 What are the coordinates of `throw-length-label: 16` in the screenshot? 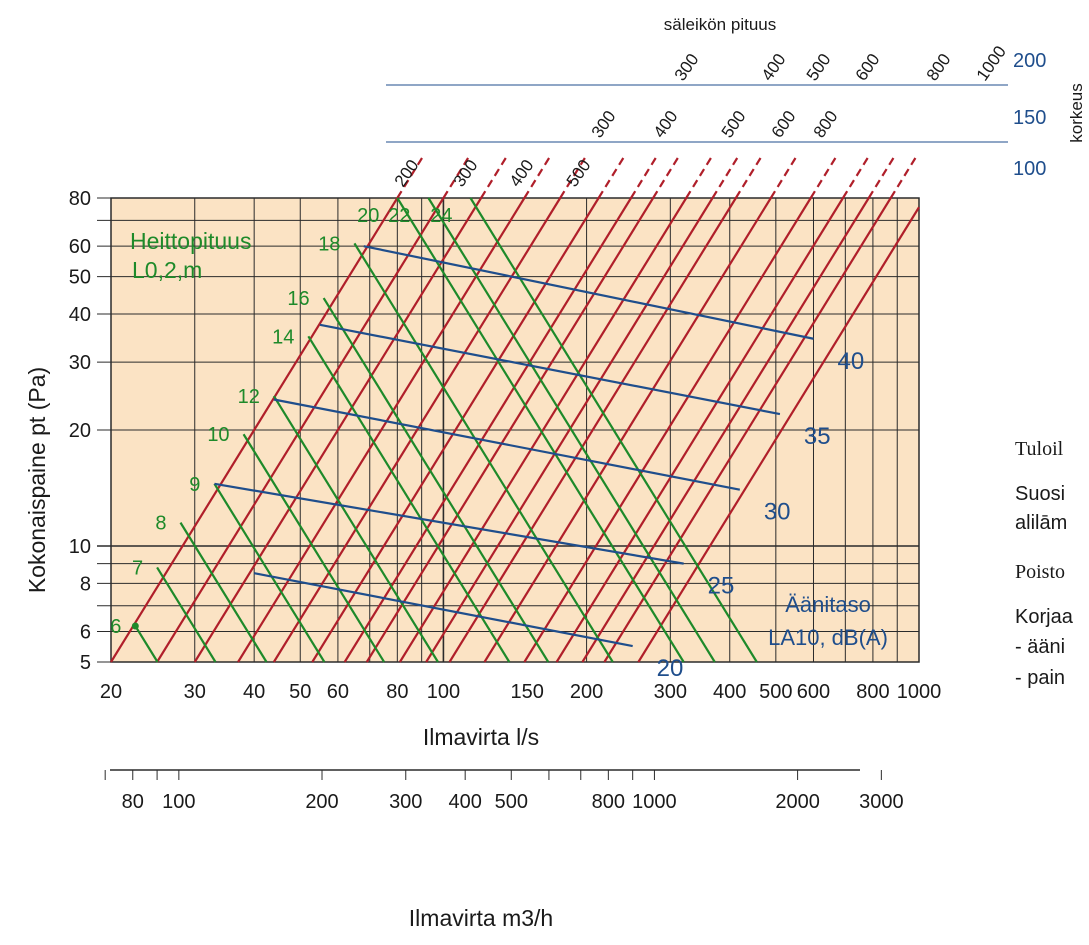 It's located at (298, 299).